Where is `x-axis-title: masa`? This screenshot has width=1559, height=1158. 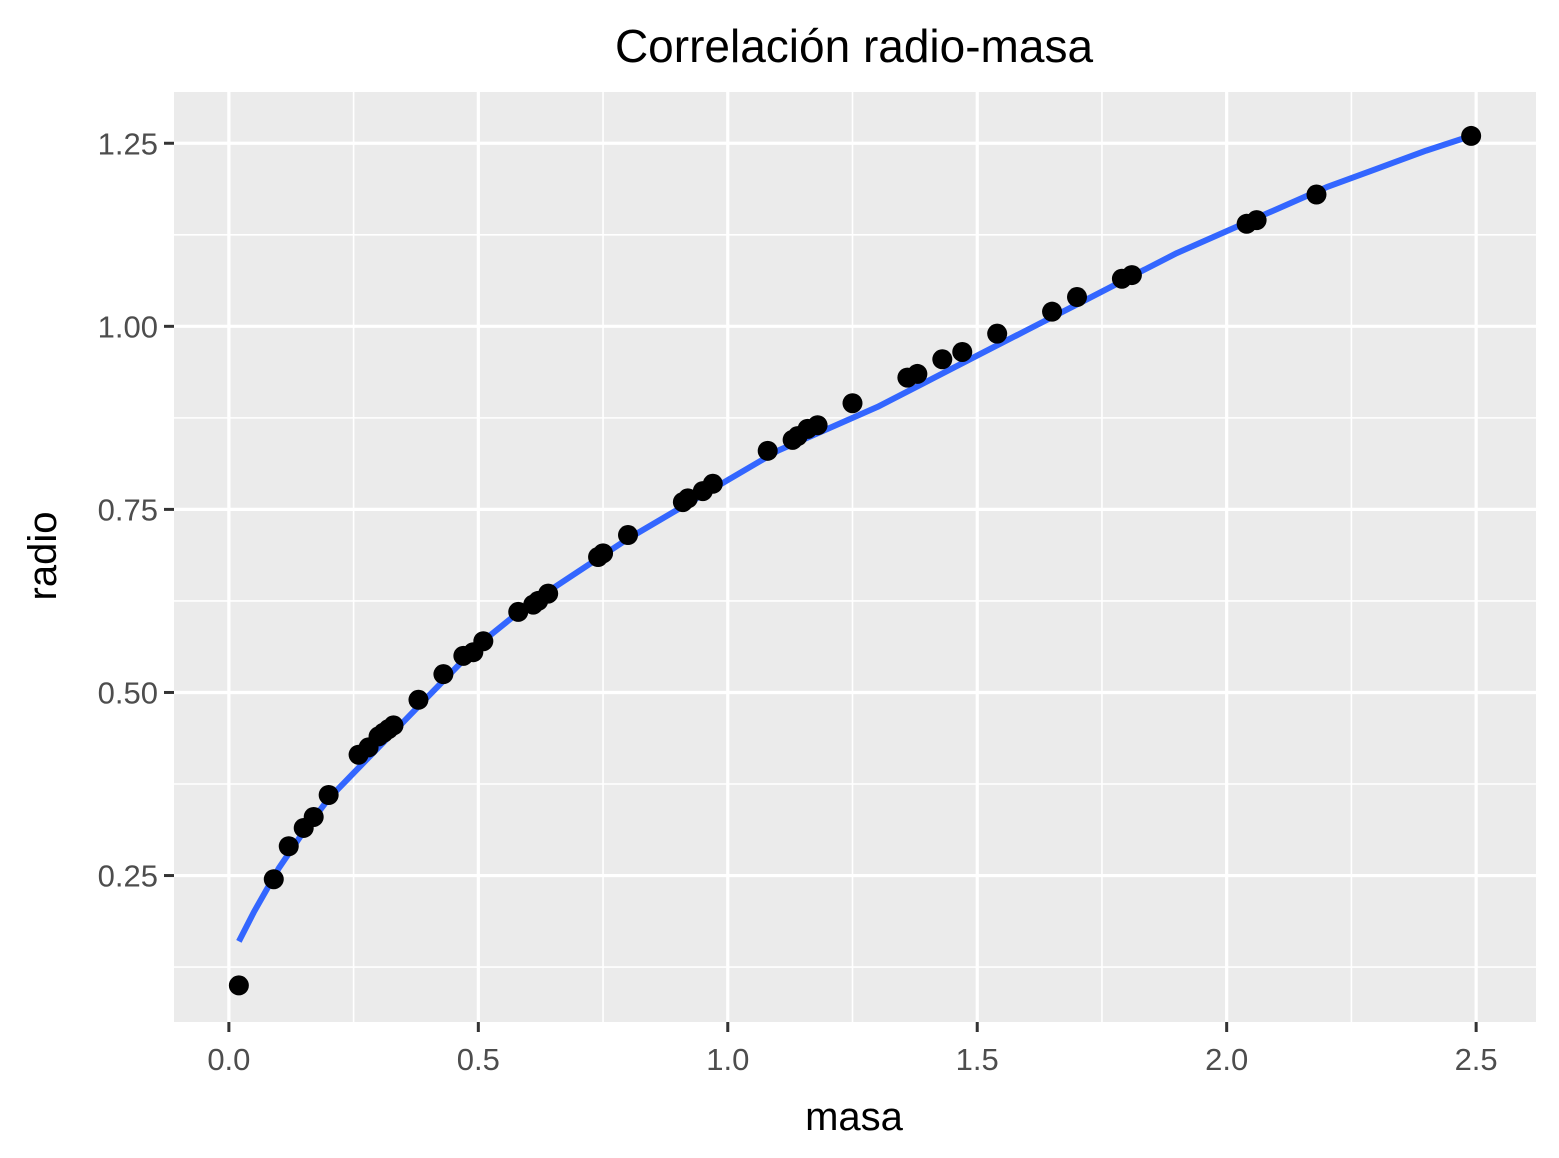
x-axis-title: masa is located at coordinates (854, 1117).